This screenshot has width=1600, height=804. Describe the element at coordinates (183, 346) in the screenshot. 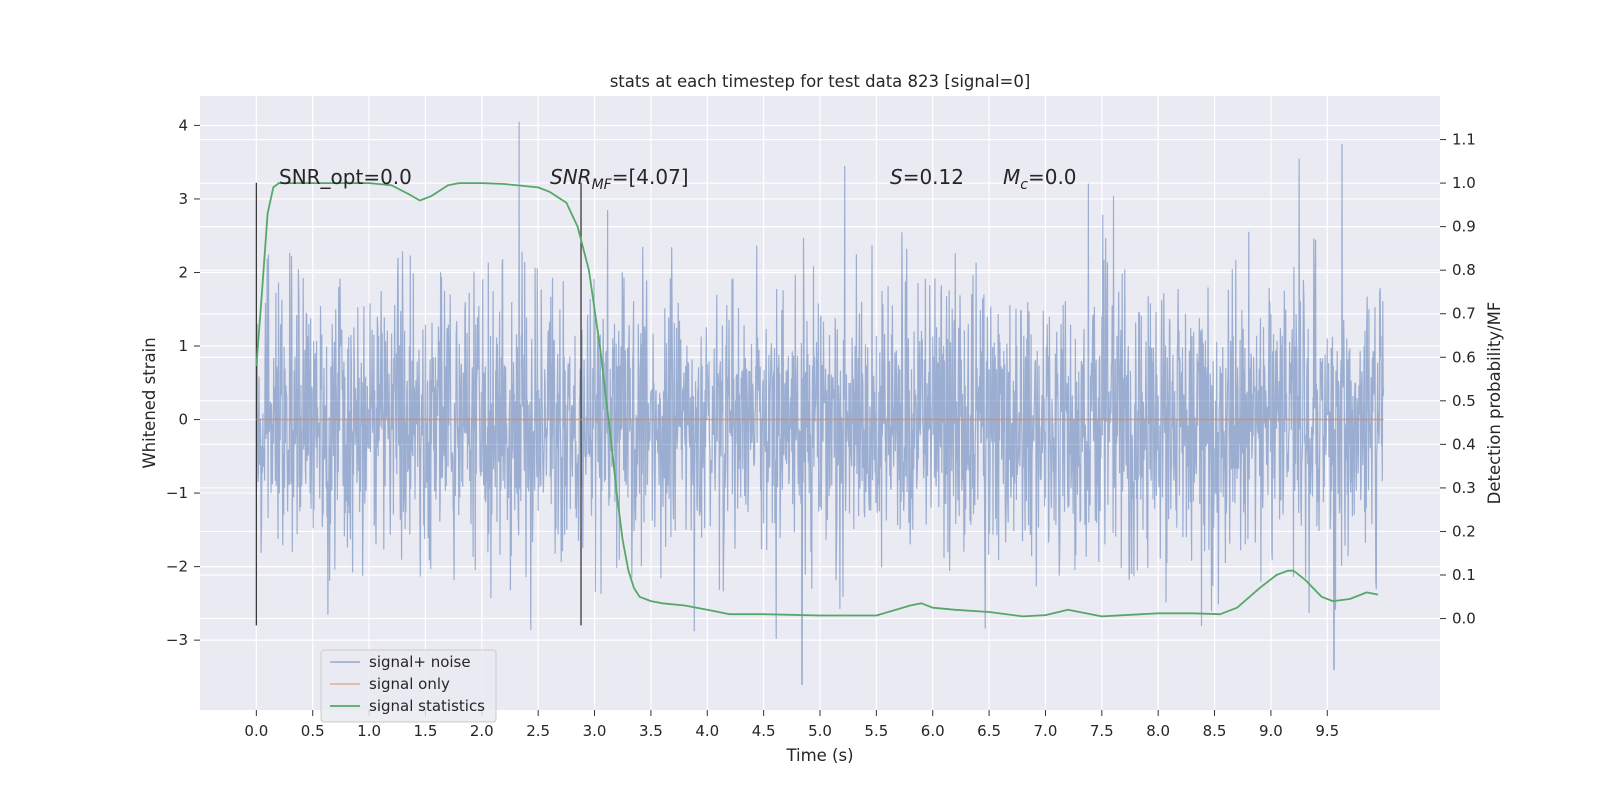

I see `y-tick-label: 1` at that location.